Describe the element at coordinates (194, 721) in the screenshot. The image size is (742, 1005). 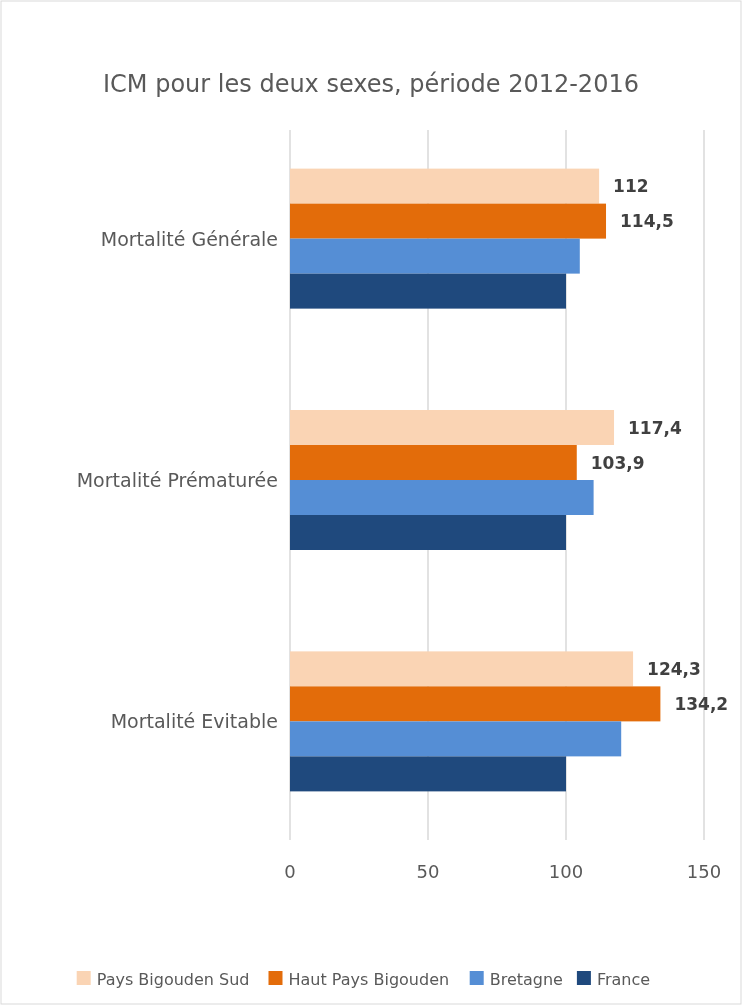
I see `y-tick-label: Mortalité Evitable` at that location.